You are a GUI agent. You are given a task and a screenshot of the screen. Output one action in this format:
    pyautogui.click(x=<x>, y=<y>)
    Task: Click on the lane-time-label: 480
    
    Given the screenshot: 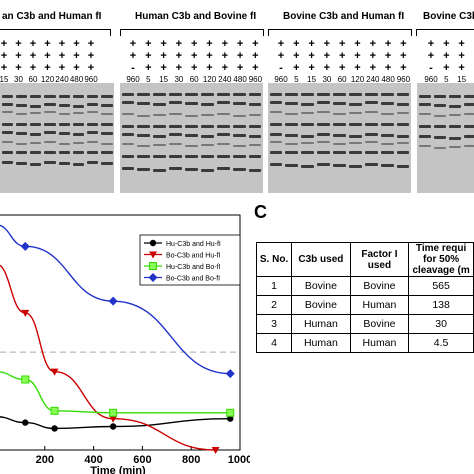 What is the action you would take?
    pyautogui.click(x=388, y=79)
    